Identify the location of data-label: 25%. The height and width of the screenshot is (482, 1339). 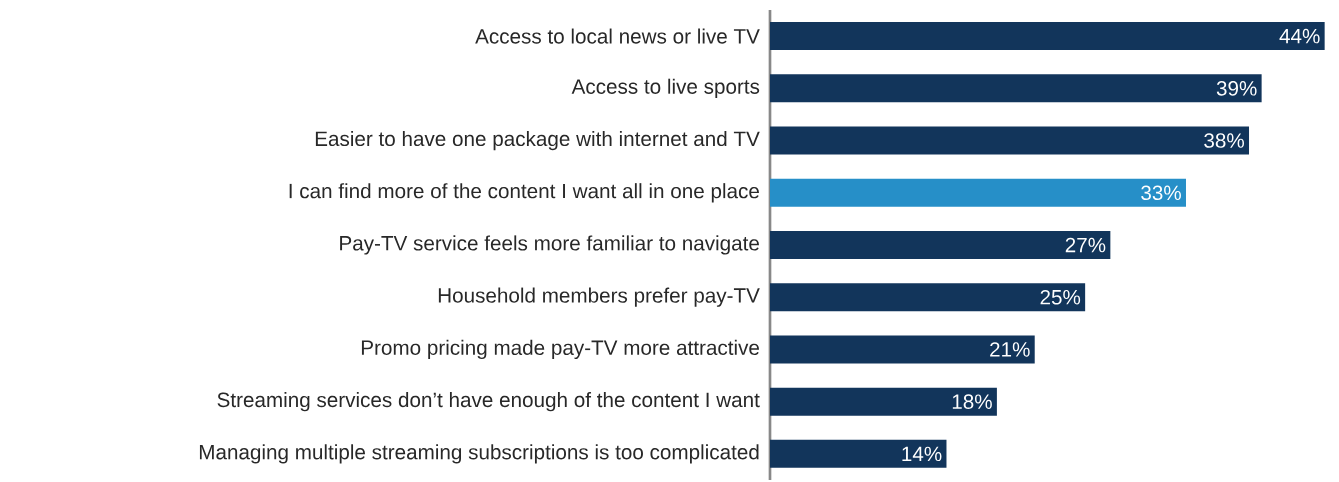
(1060, 297).